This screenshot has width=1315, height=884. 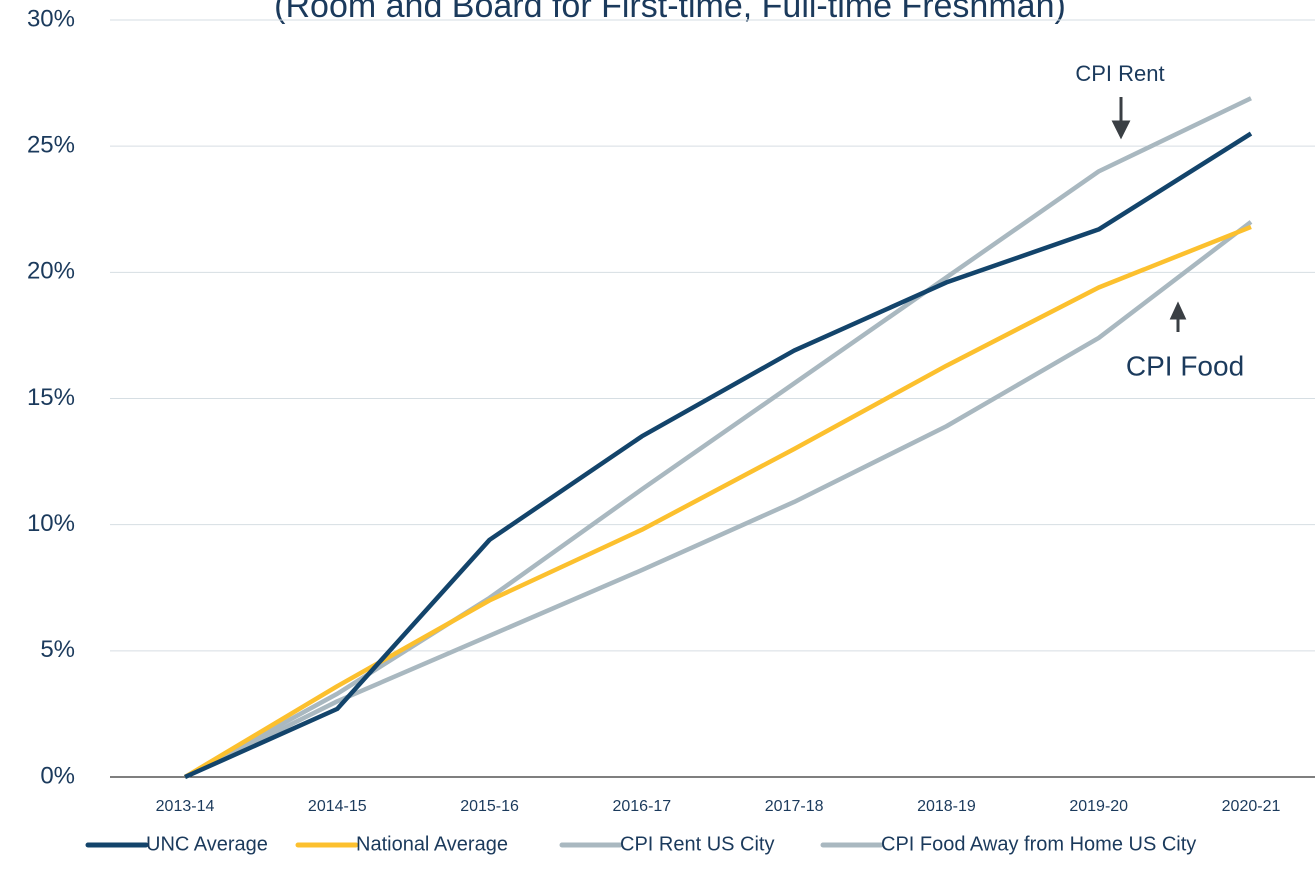 What do you see at coordinates (51, 397) in the screenshot?
I see `y-tick-label: 15%` at bounding box center [51, 397].